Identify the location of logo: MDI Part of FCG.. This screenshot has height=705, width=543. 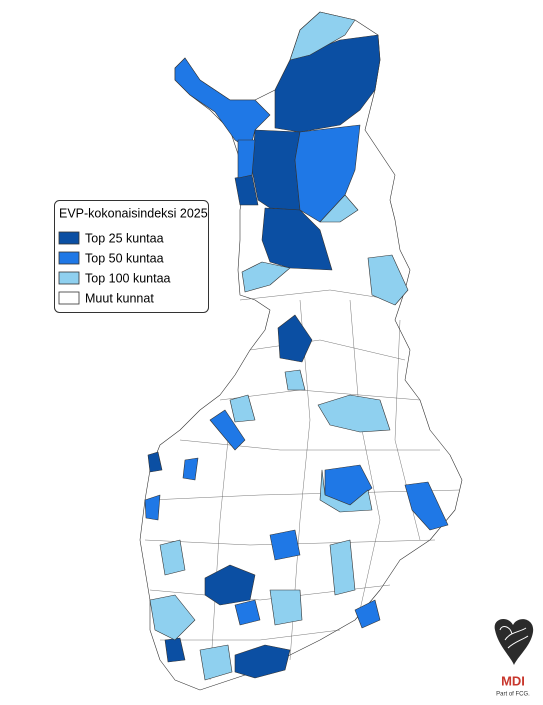
(514, 658).